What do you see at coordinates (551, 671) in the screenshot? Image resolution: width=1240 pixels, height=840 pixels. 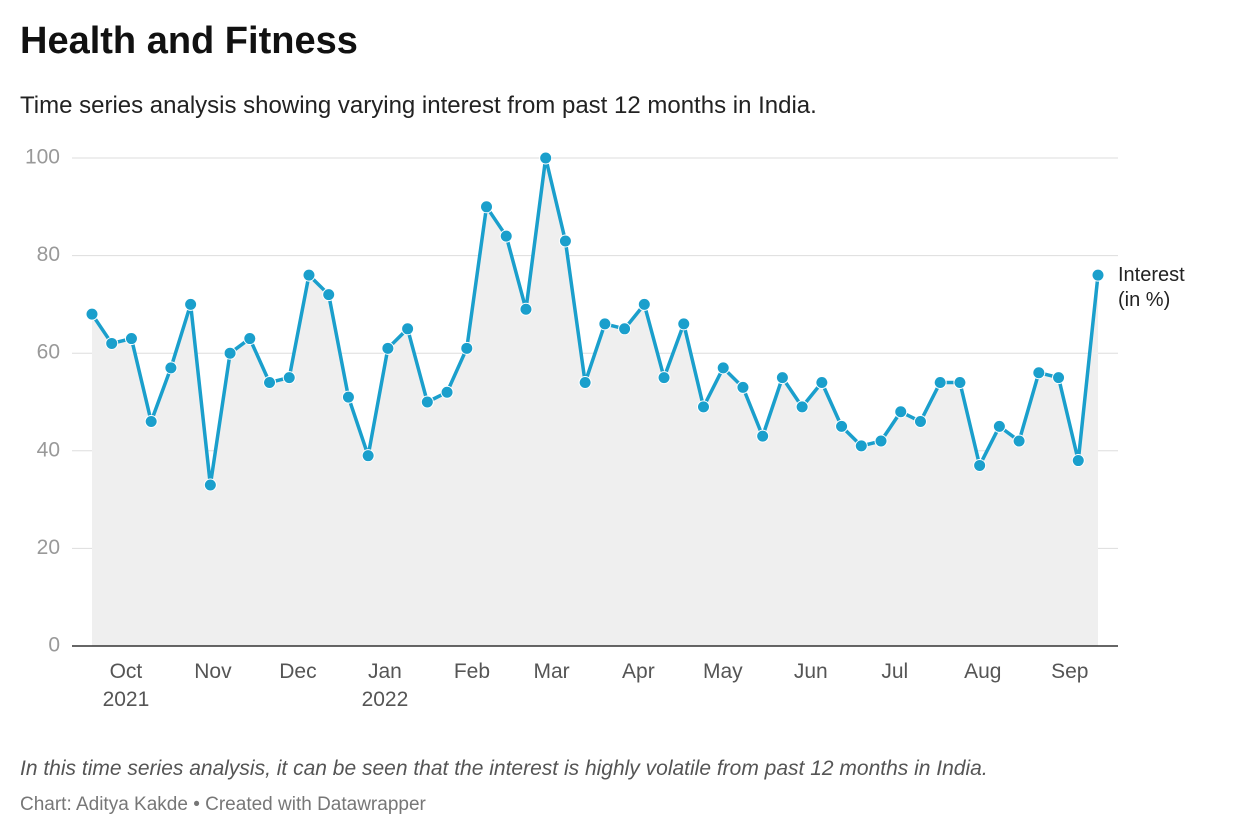 I see `x-tick-label: Mar` at bounding box center [551, 671].